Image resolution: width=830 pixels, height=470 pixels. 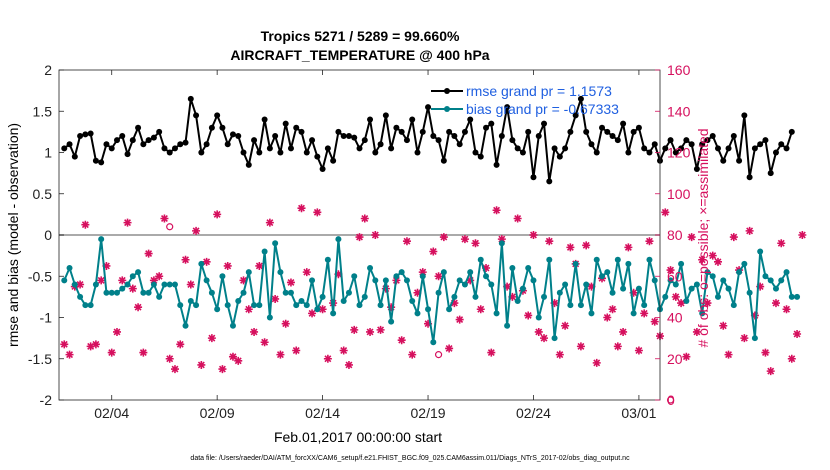 What do you see at coordinates (217, 413) in the screenshot?
I see `x-tick-label: 02/09` at bounding box center [217, 413].